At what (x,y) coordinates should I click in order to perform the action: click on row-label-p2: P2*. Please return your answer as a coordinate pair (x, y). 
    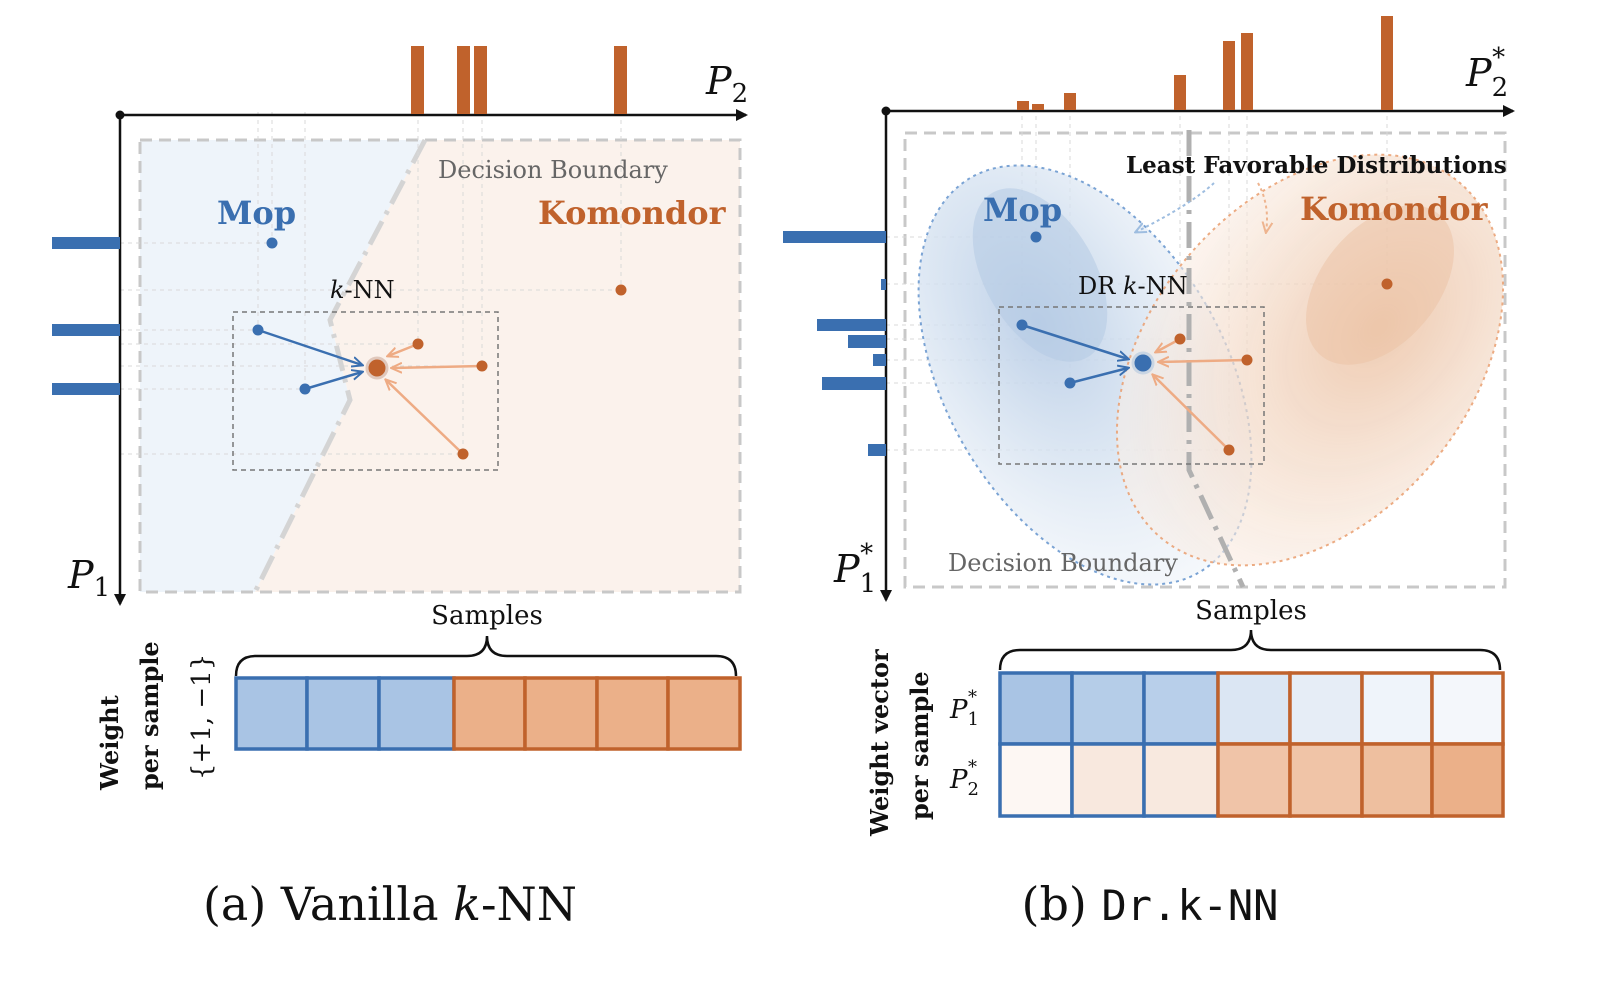
    Looking at the image, I should click on (964, 778).